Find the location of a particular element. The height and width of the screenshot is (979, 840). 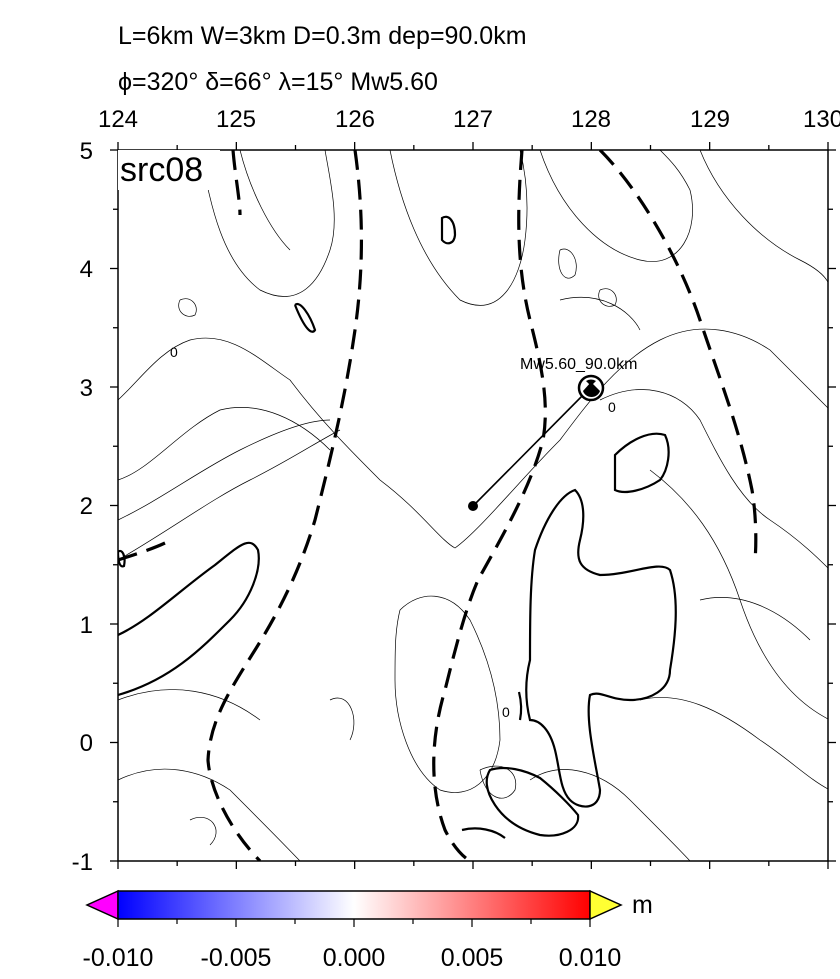

colorbar-over-triangle is located at coordinates (606, 905).